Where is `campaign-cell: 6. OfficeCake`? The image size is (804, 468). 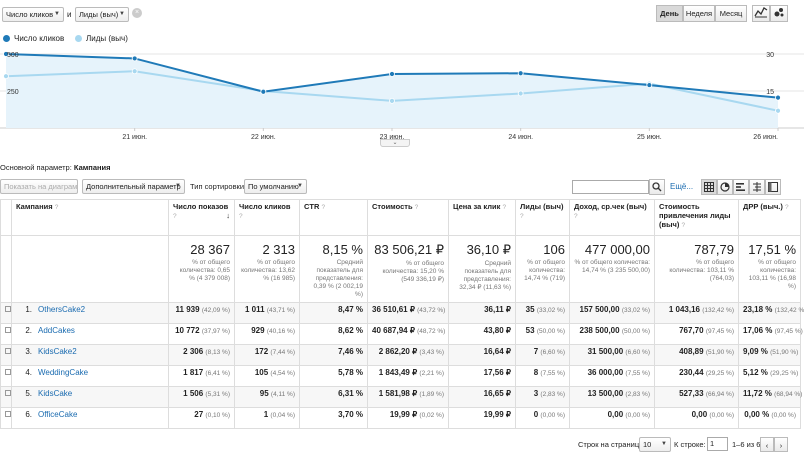
campaign-cell: 6. OfficeCake is located at coordinates (90, 418).